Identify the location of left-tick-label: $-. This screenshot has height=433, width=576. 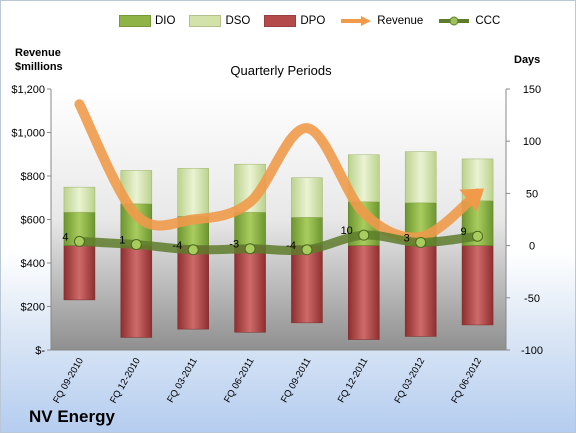
(40, 351).